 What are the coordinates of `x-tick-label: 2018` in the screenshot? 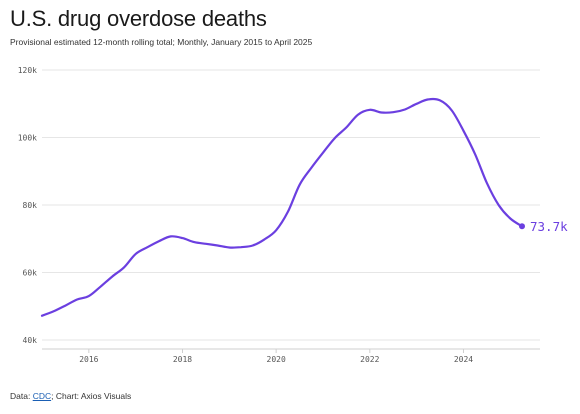 It's located at (182, 359).